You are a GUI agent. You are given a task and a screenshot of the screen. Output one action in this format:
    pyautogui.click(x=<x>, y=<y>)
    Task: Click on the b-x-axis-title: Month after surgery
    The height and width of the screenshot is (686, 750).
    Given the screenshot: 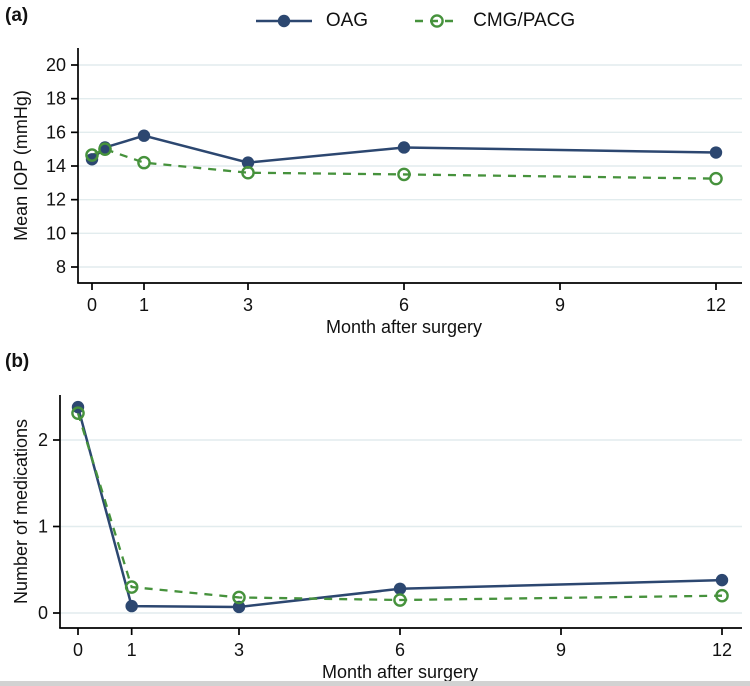 What is the action you would take?
    pyautogui.click(x=400, y=672)
    